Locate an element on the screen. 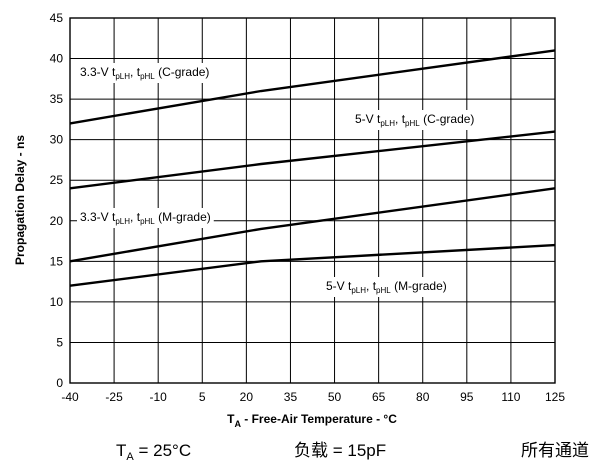 The height and width of the screenshot is (464, 608). x-tick-label: 80 is located at coordinates (423, 397).